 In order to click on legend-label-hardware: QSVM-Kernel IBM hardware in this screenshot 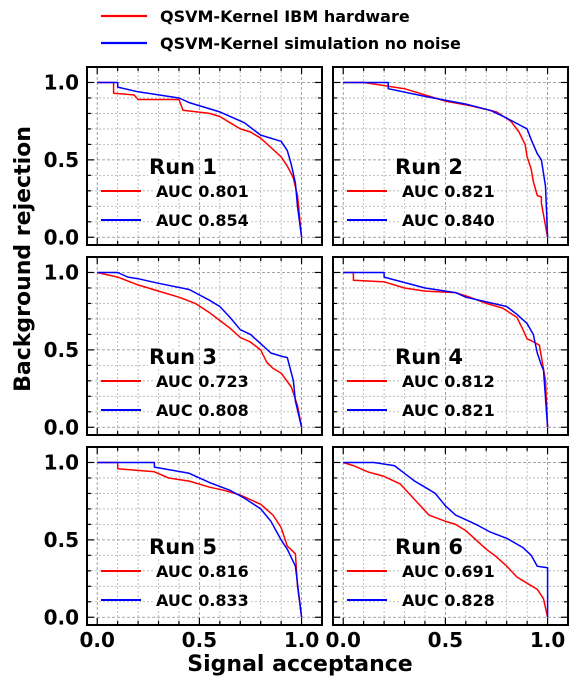, I will do `click(285, 16)`.